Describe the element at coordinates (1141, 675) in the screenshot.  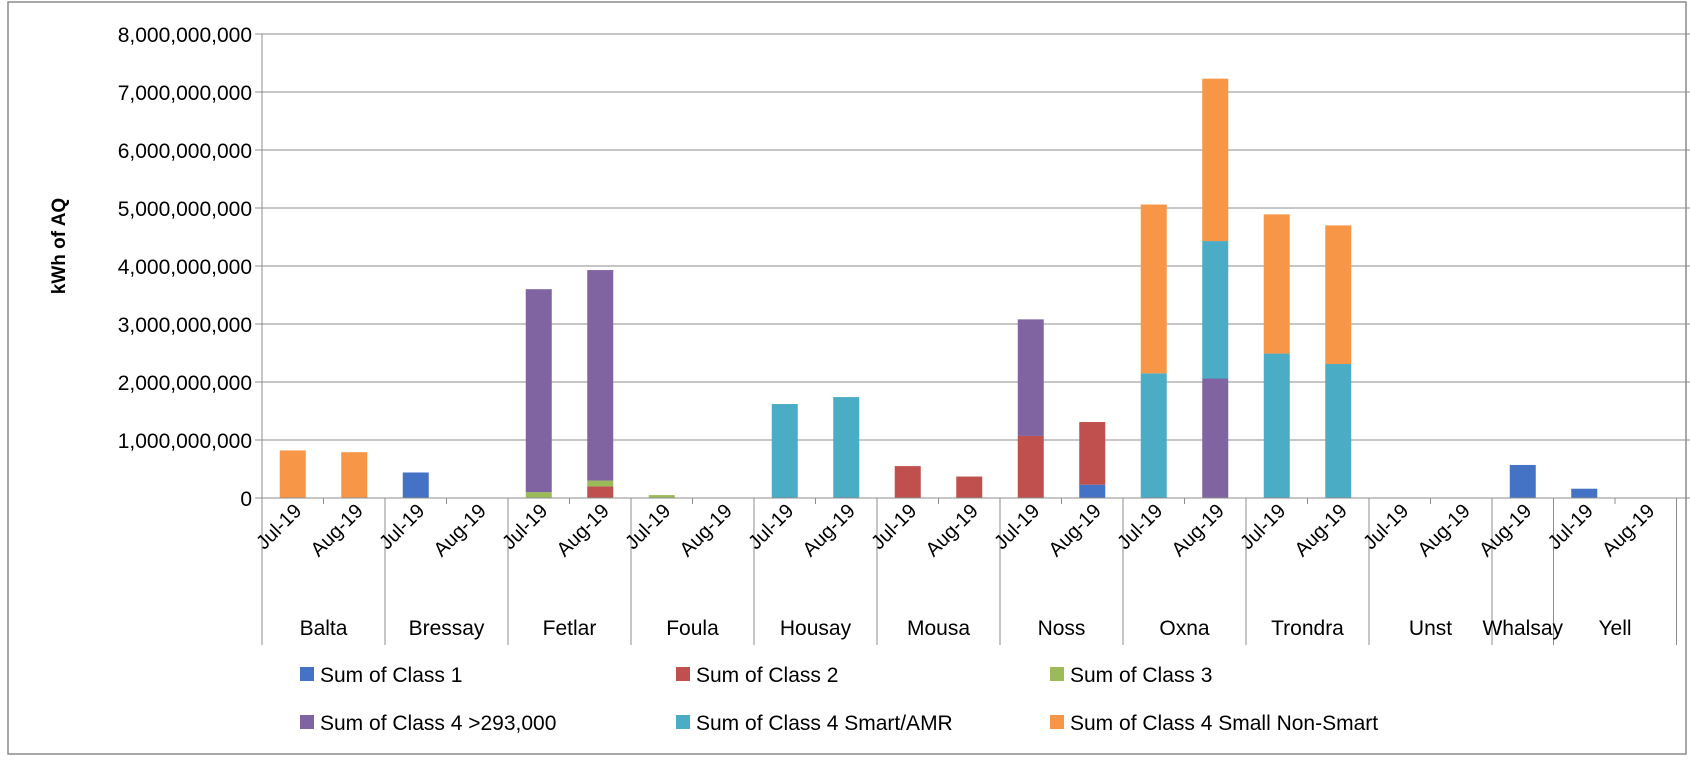
I see `legend-label: Sum of Class 3` at that location.